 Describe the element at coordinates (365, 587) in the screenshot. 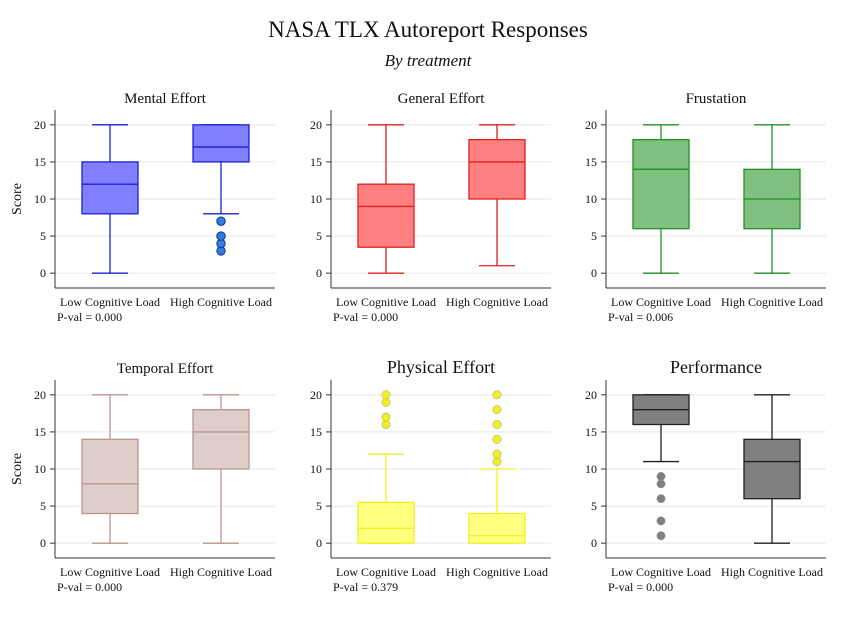

I see `p-value-label: P-val = 0.379` at that location.